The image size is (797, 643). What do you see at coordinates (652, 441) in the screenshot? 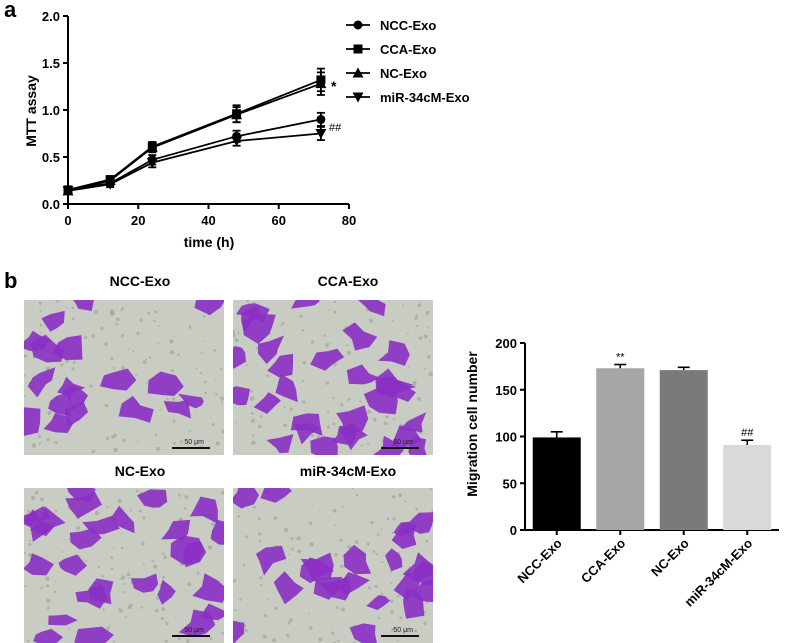
I see `bar-chart-bars: ** ##` at bounding box center [652, 441].